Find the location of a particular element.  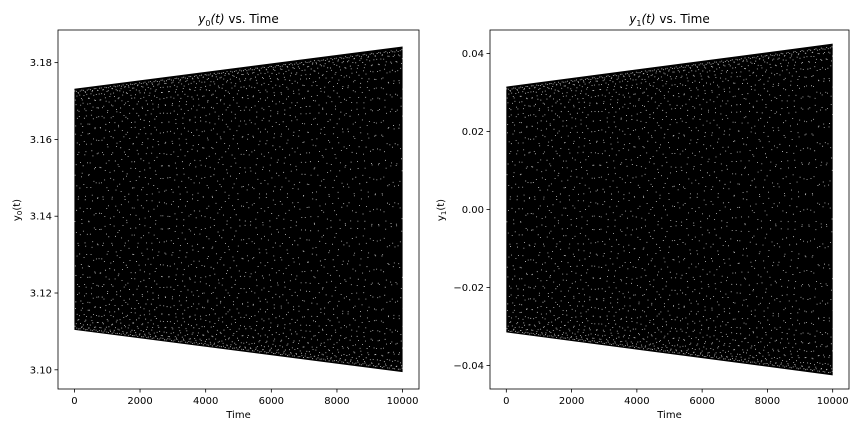

y-tick-label: 3.14 is located at coordinates (41, 217).